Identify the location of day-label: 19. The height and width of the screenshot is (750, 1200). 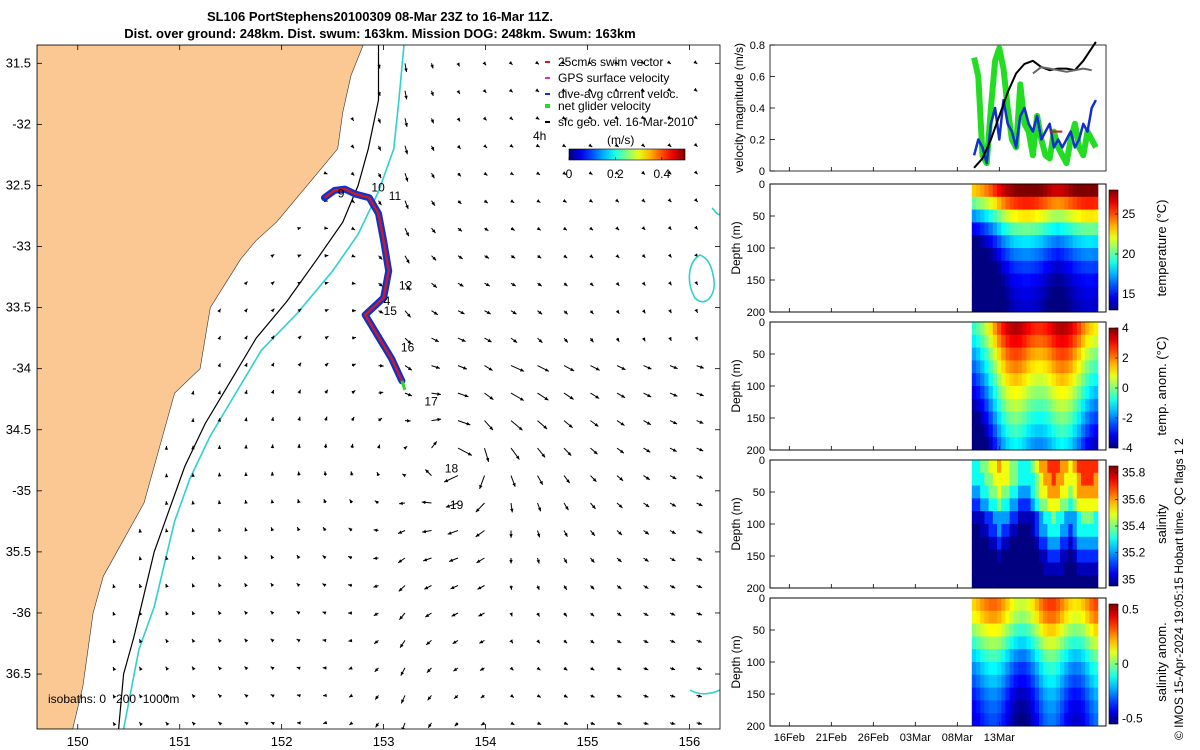
(457, 505).